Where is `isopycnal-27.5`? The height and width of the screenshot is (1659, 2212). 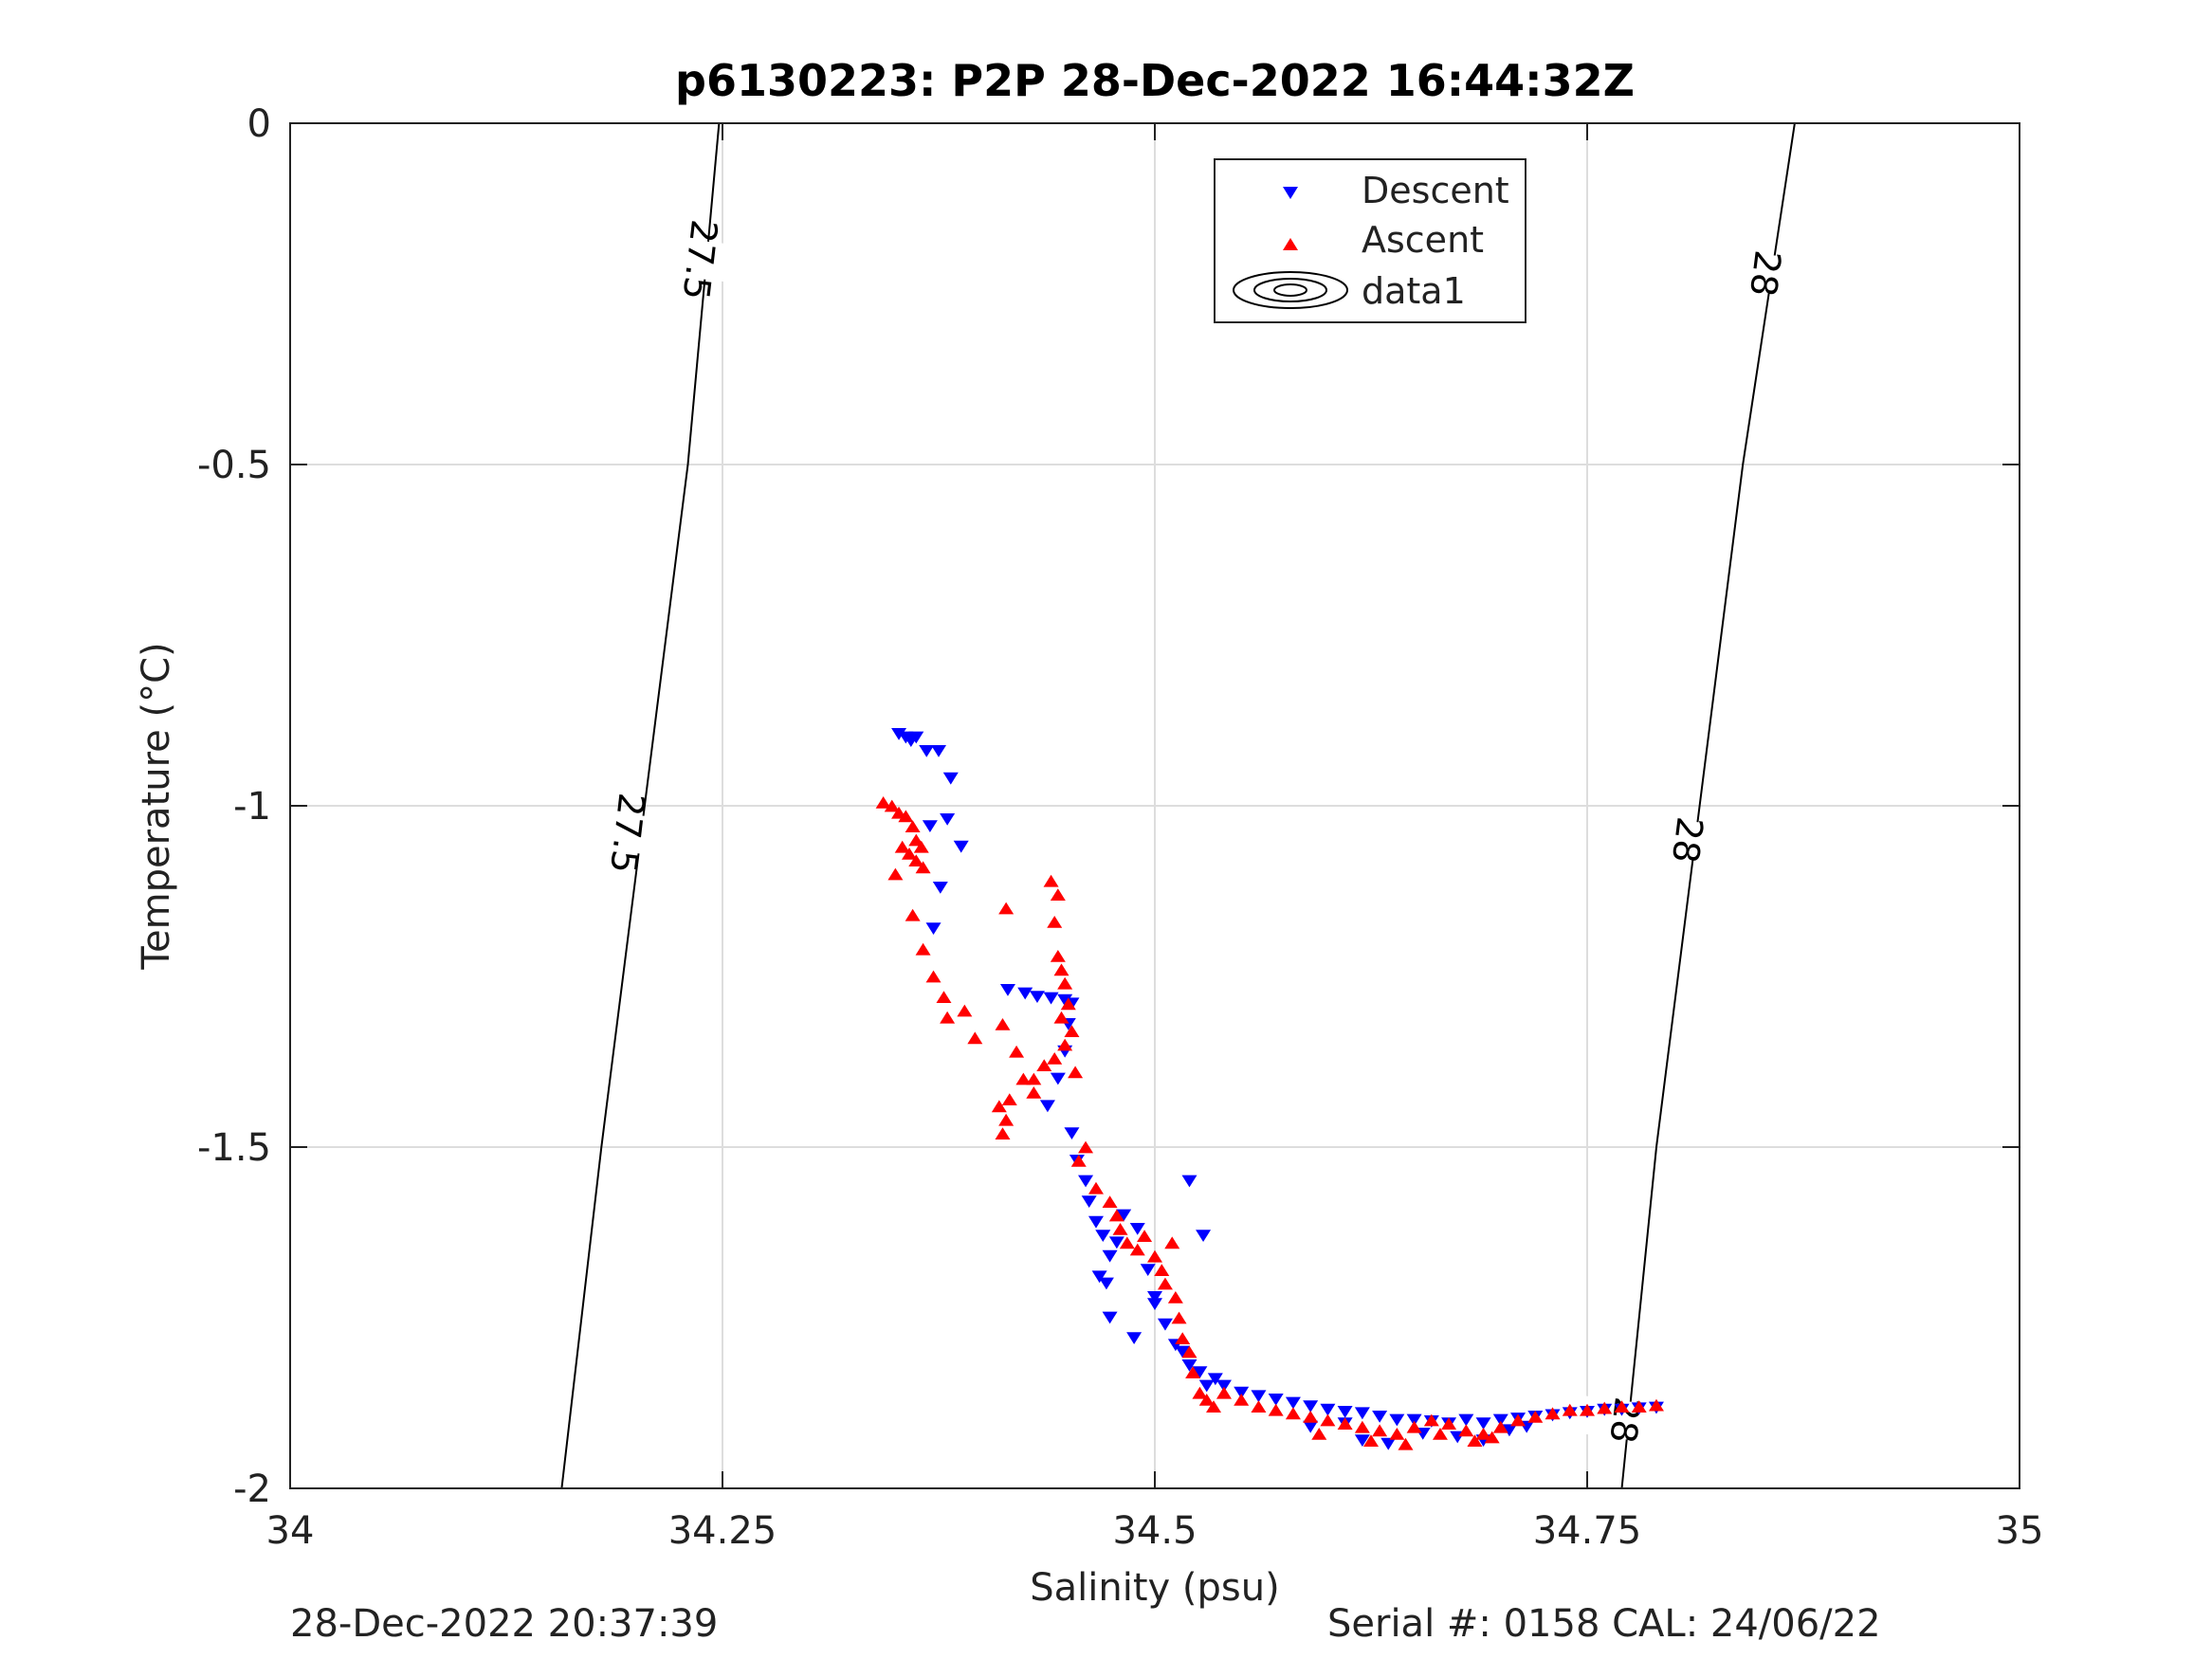 isopycnal-27.5 is located at coordinates (640, 805).